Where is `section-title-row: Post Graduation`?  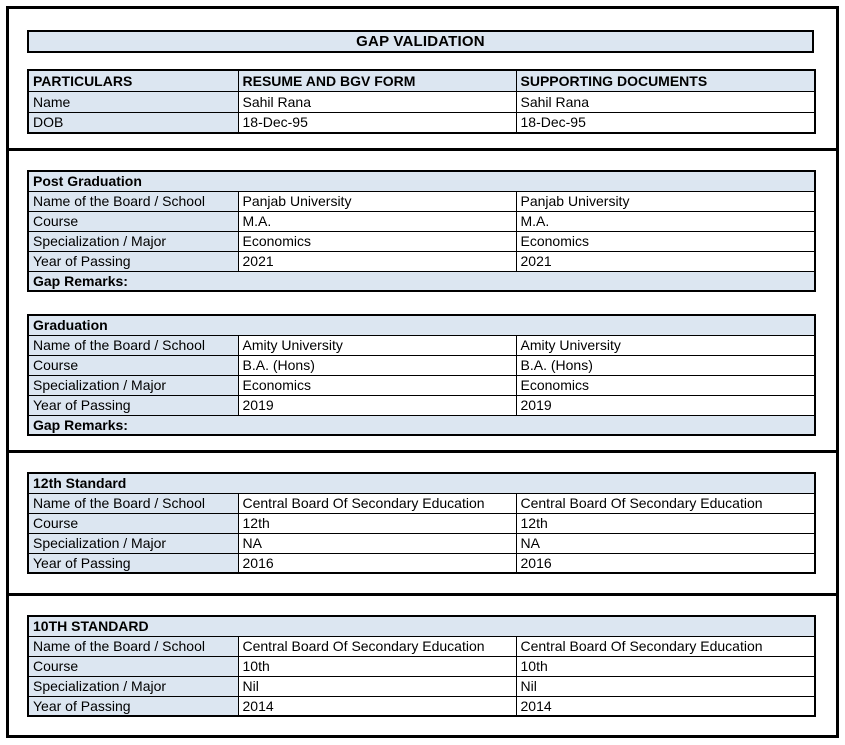
section-title-row: Post Graduation is located at coordinates (421, 181).